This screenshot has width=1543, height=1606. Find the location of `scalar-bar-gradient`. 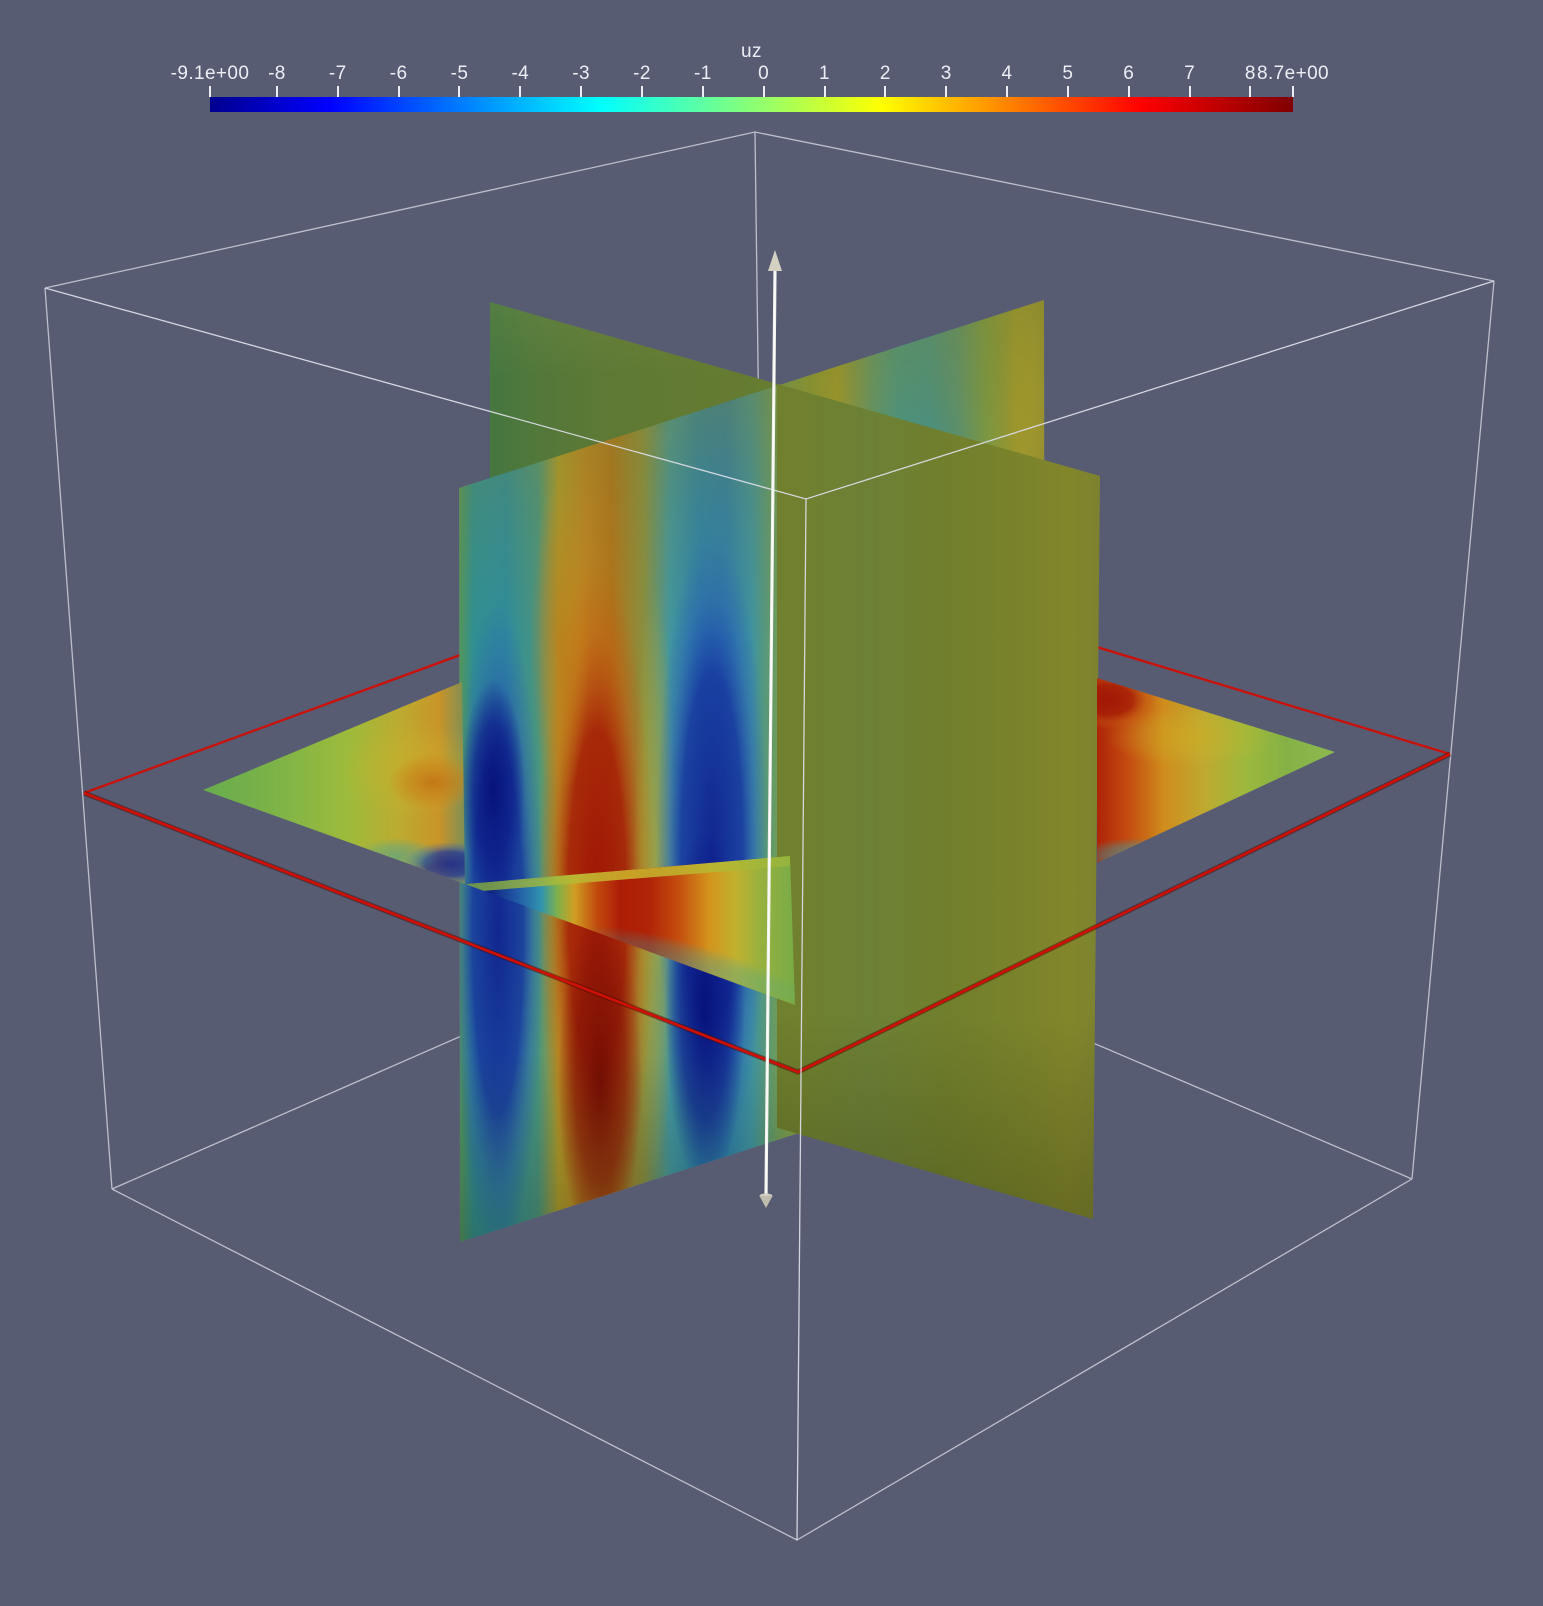

scalar-bar-gradient is located at coordinates (751, 104).